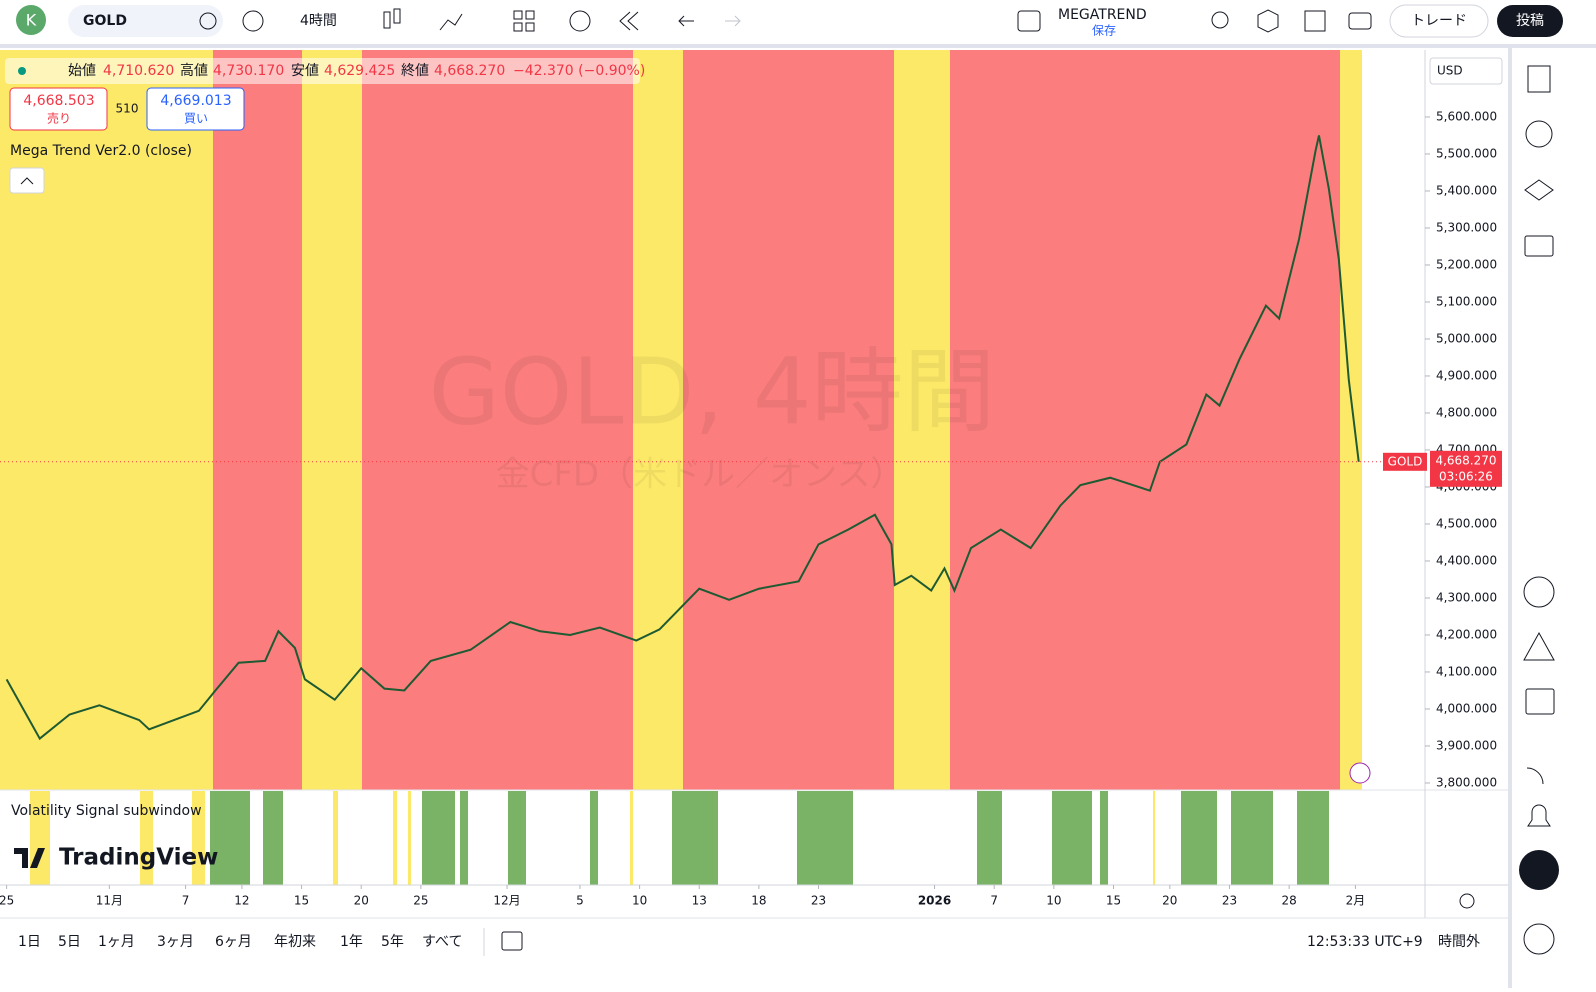  I want to click on legend-label: 始値, so click(82, 71).